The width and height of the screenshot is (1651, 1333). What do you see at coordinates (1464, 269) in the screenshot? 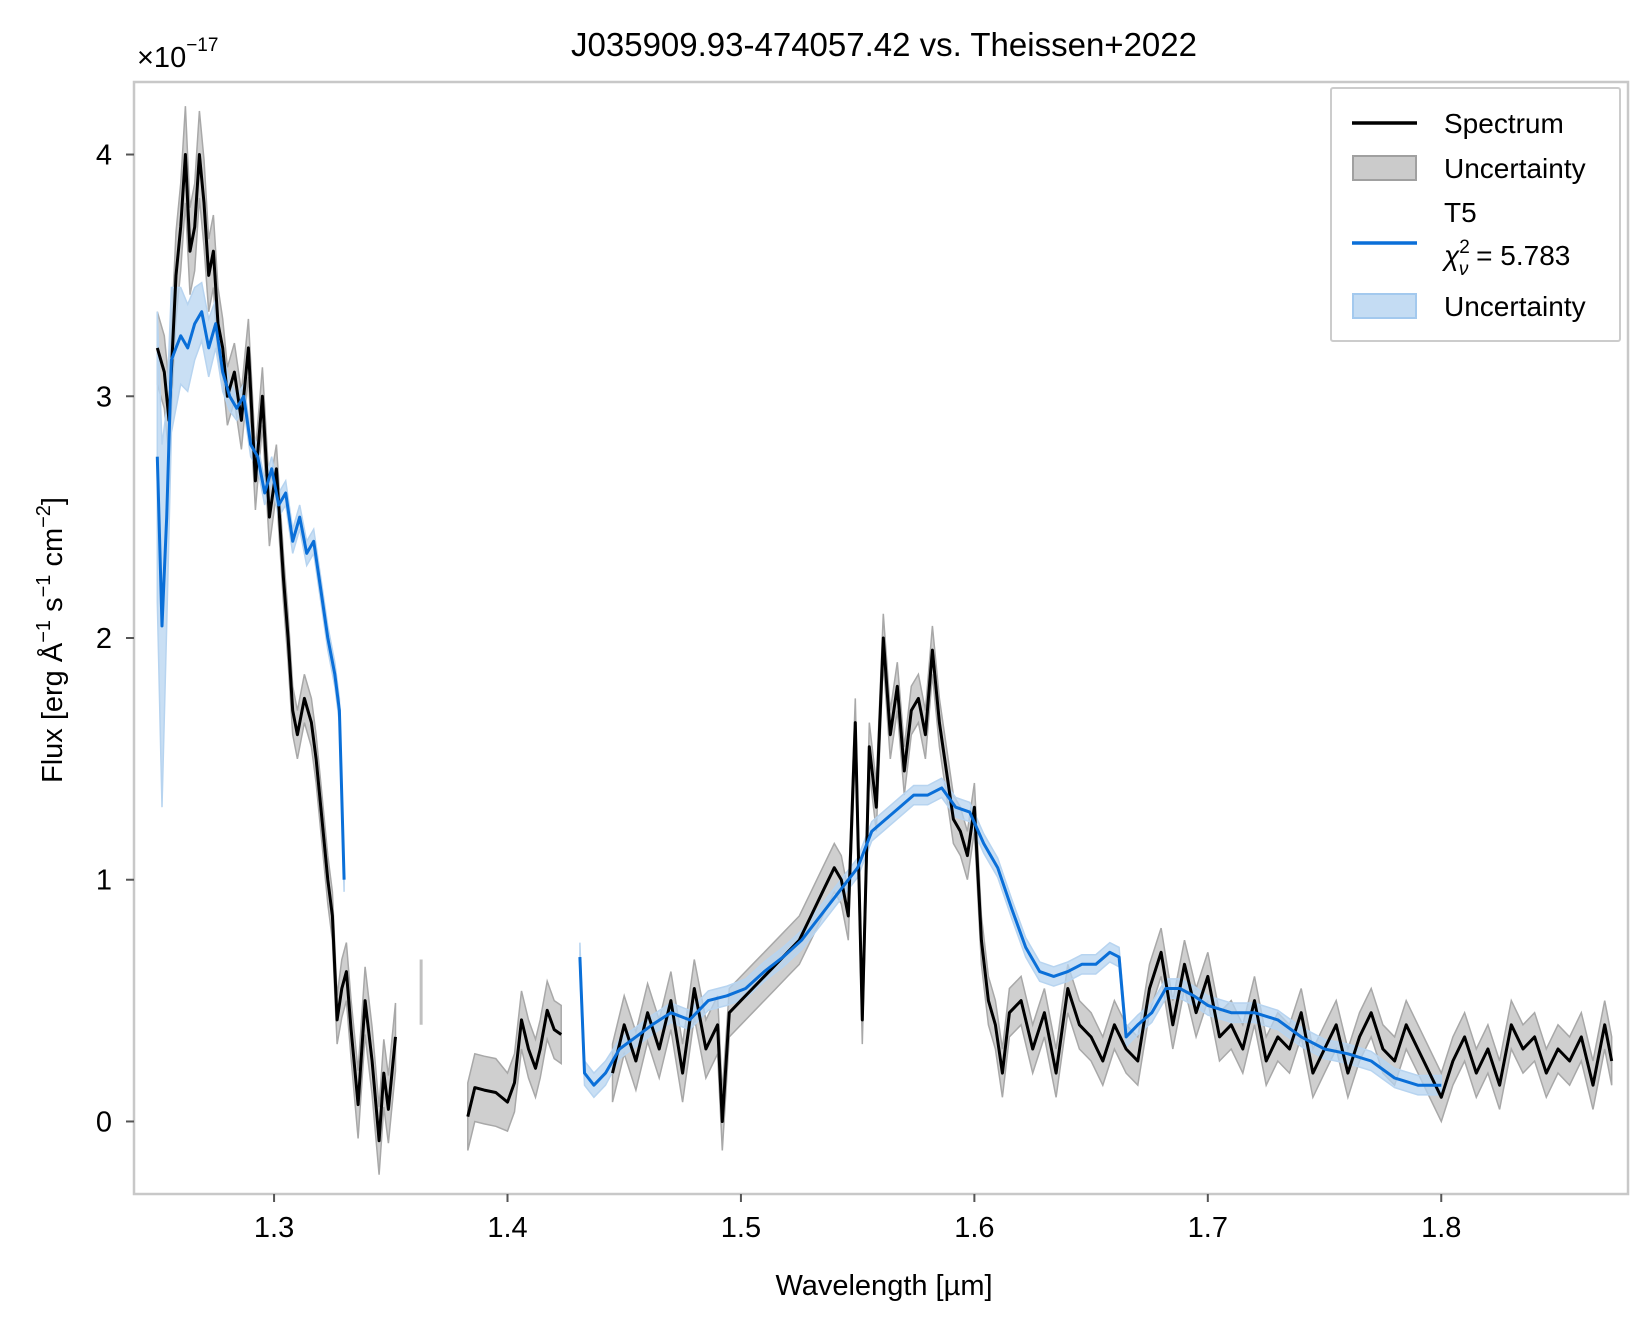
I see `chi-subscript: ν` at bounding box center [1464, 269].